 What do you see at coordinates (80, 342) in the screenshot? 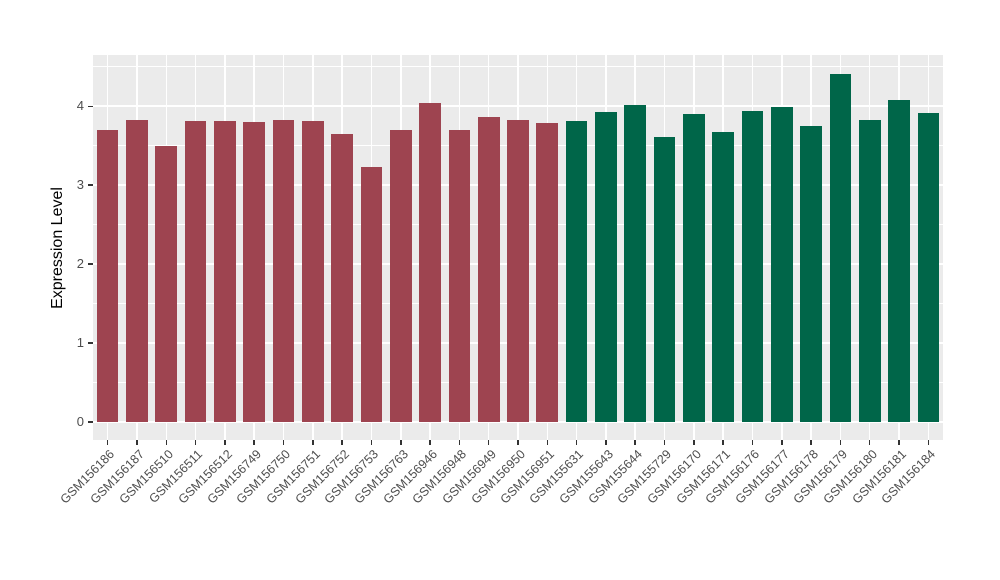
I see `y-tick-label: 1` at bounding box center [80, 342].